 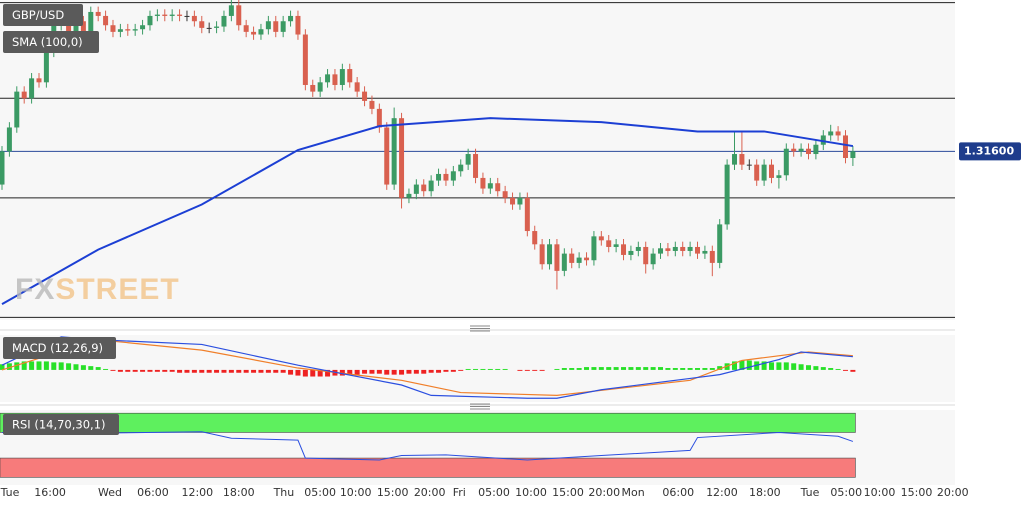 I want to click on sma-legend-box, so click(x=51, y=42).